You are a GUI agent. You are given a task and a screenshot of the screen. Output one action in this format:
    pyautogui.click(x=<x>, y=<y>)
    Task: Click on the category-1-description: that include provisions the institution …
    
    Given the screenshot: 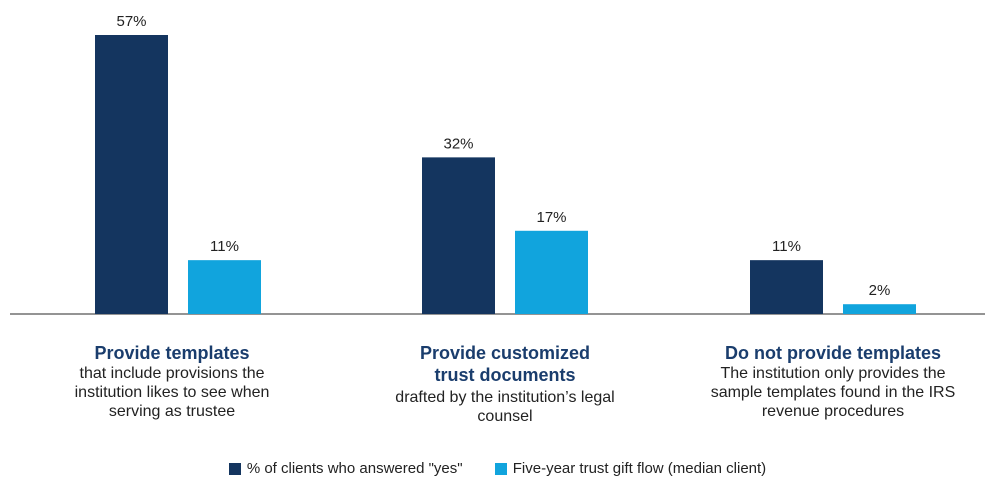 What is the action you would take?
    pyautogui.click(x=172, y=392)
    